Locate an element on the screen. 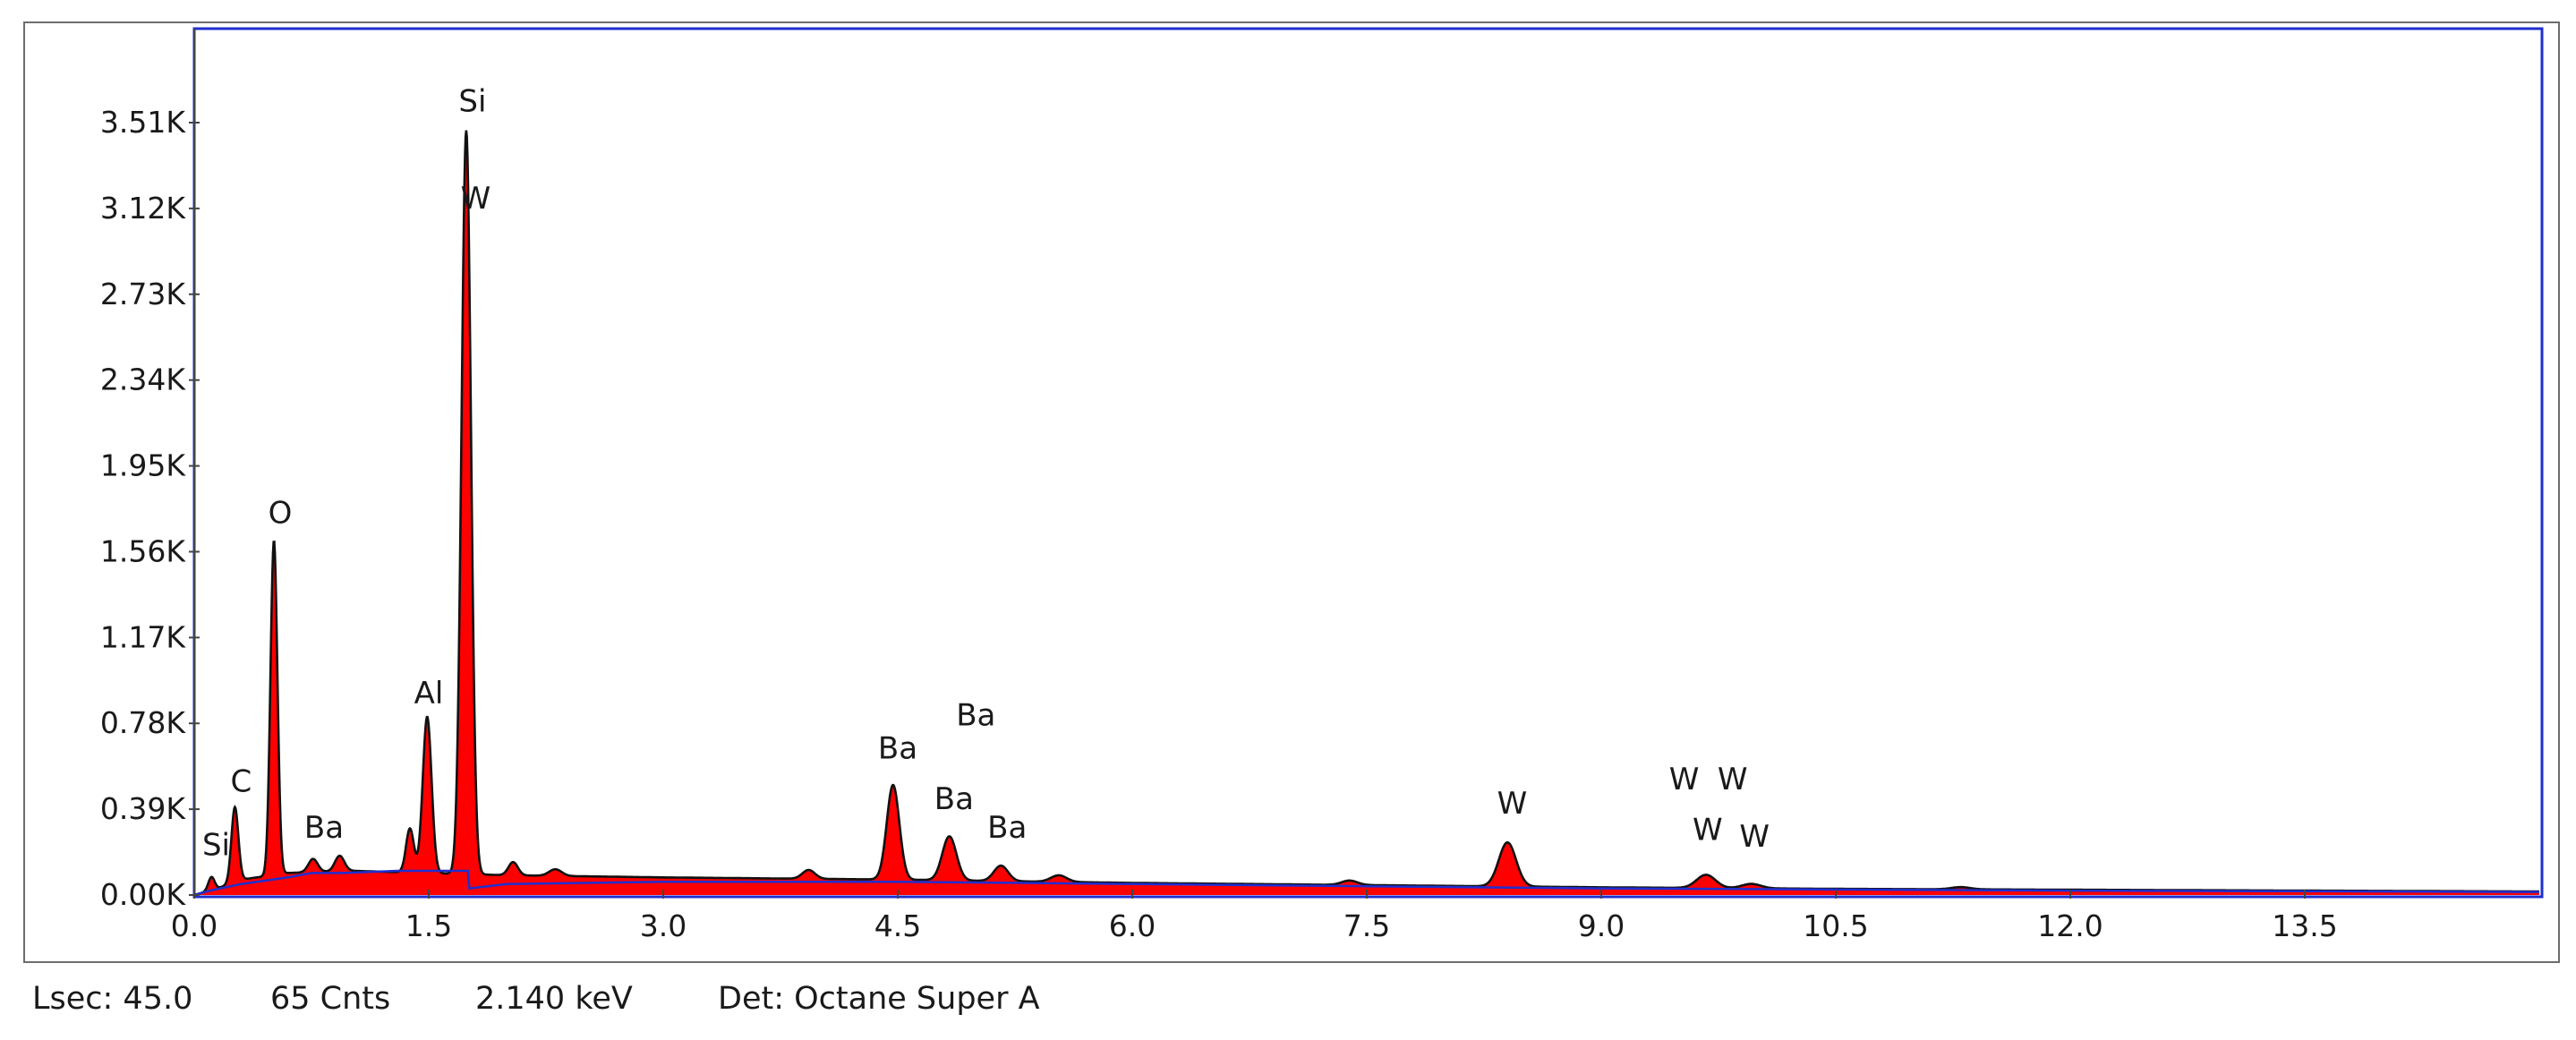 This screenshot has width=2576, height=1040. x-tick-label: 12.0 is located at coordinates (2070, 925).